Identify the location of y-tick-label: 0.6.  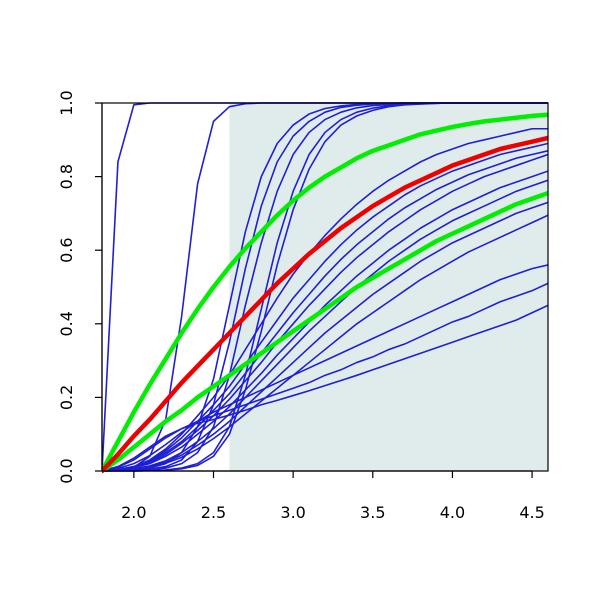
(66, 249).